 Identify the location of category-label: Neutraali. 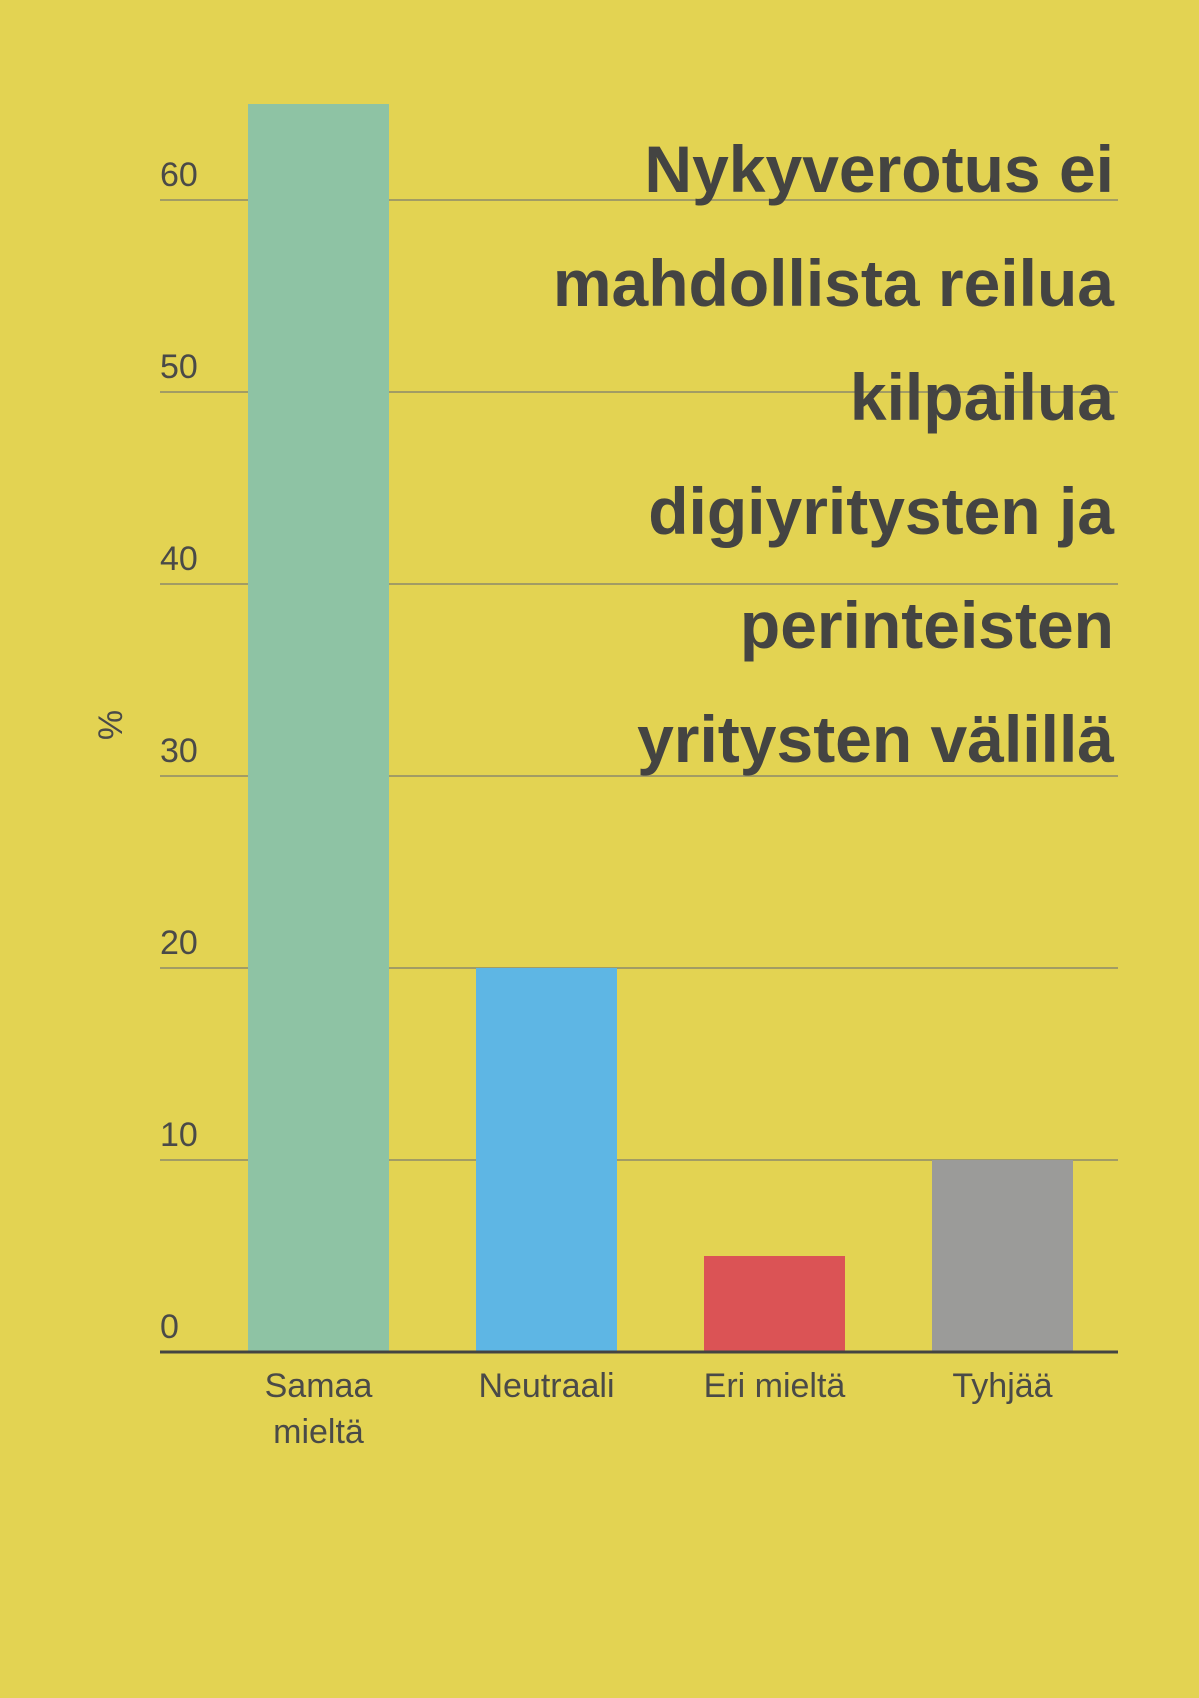
(546, 1386).